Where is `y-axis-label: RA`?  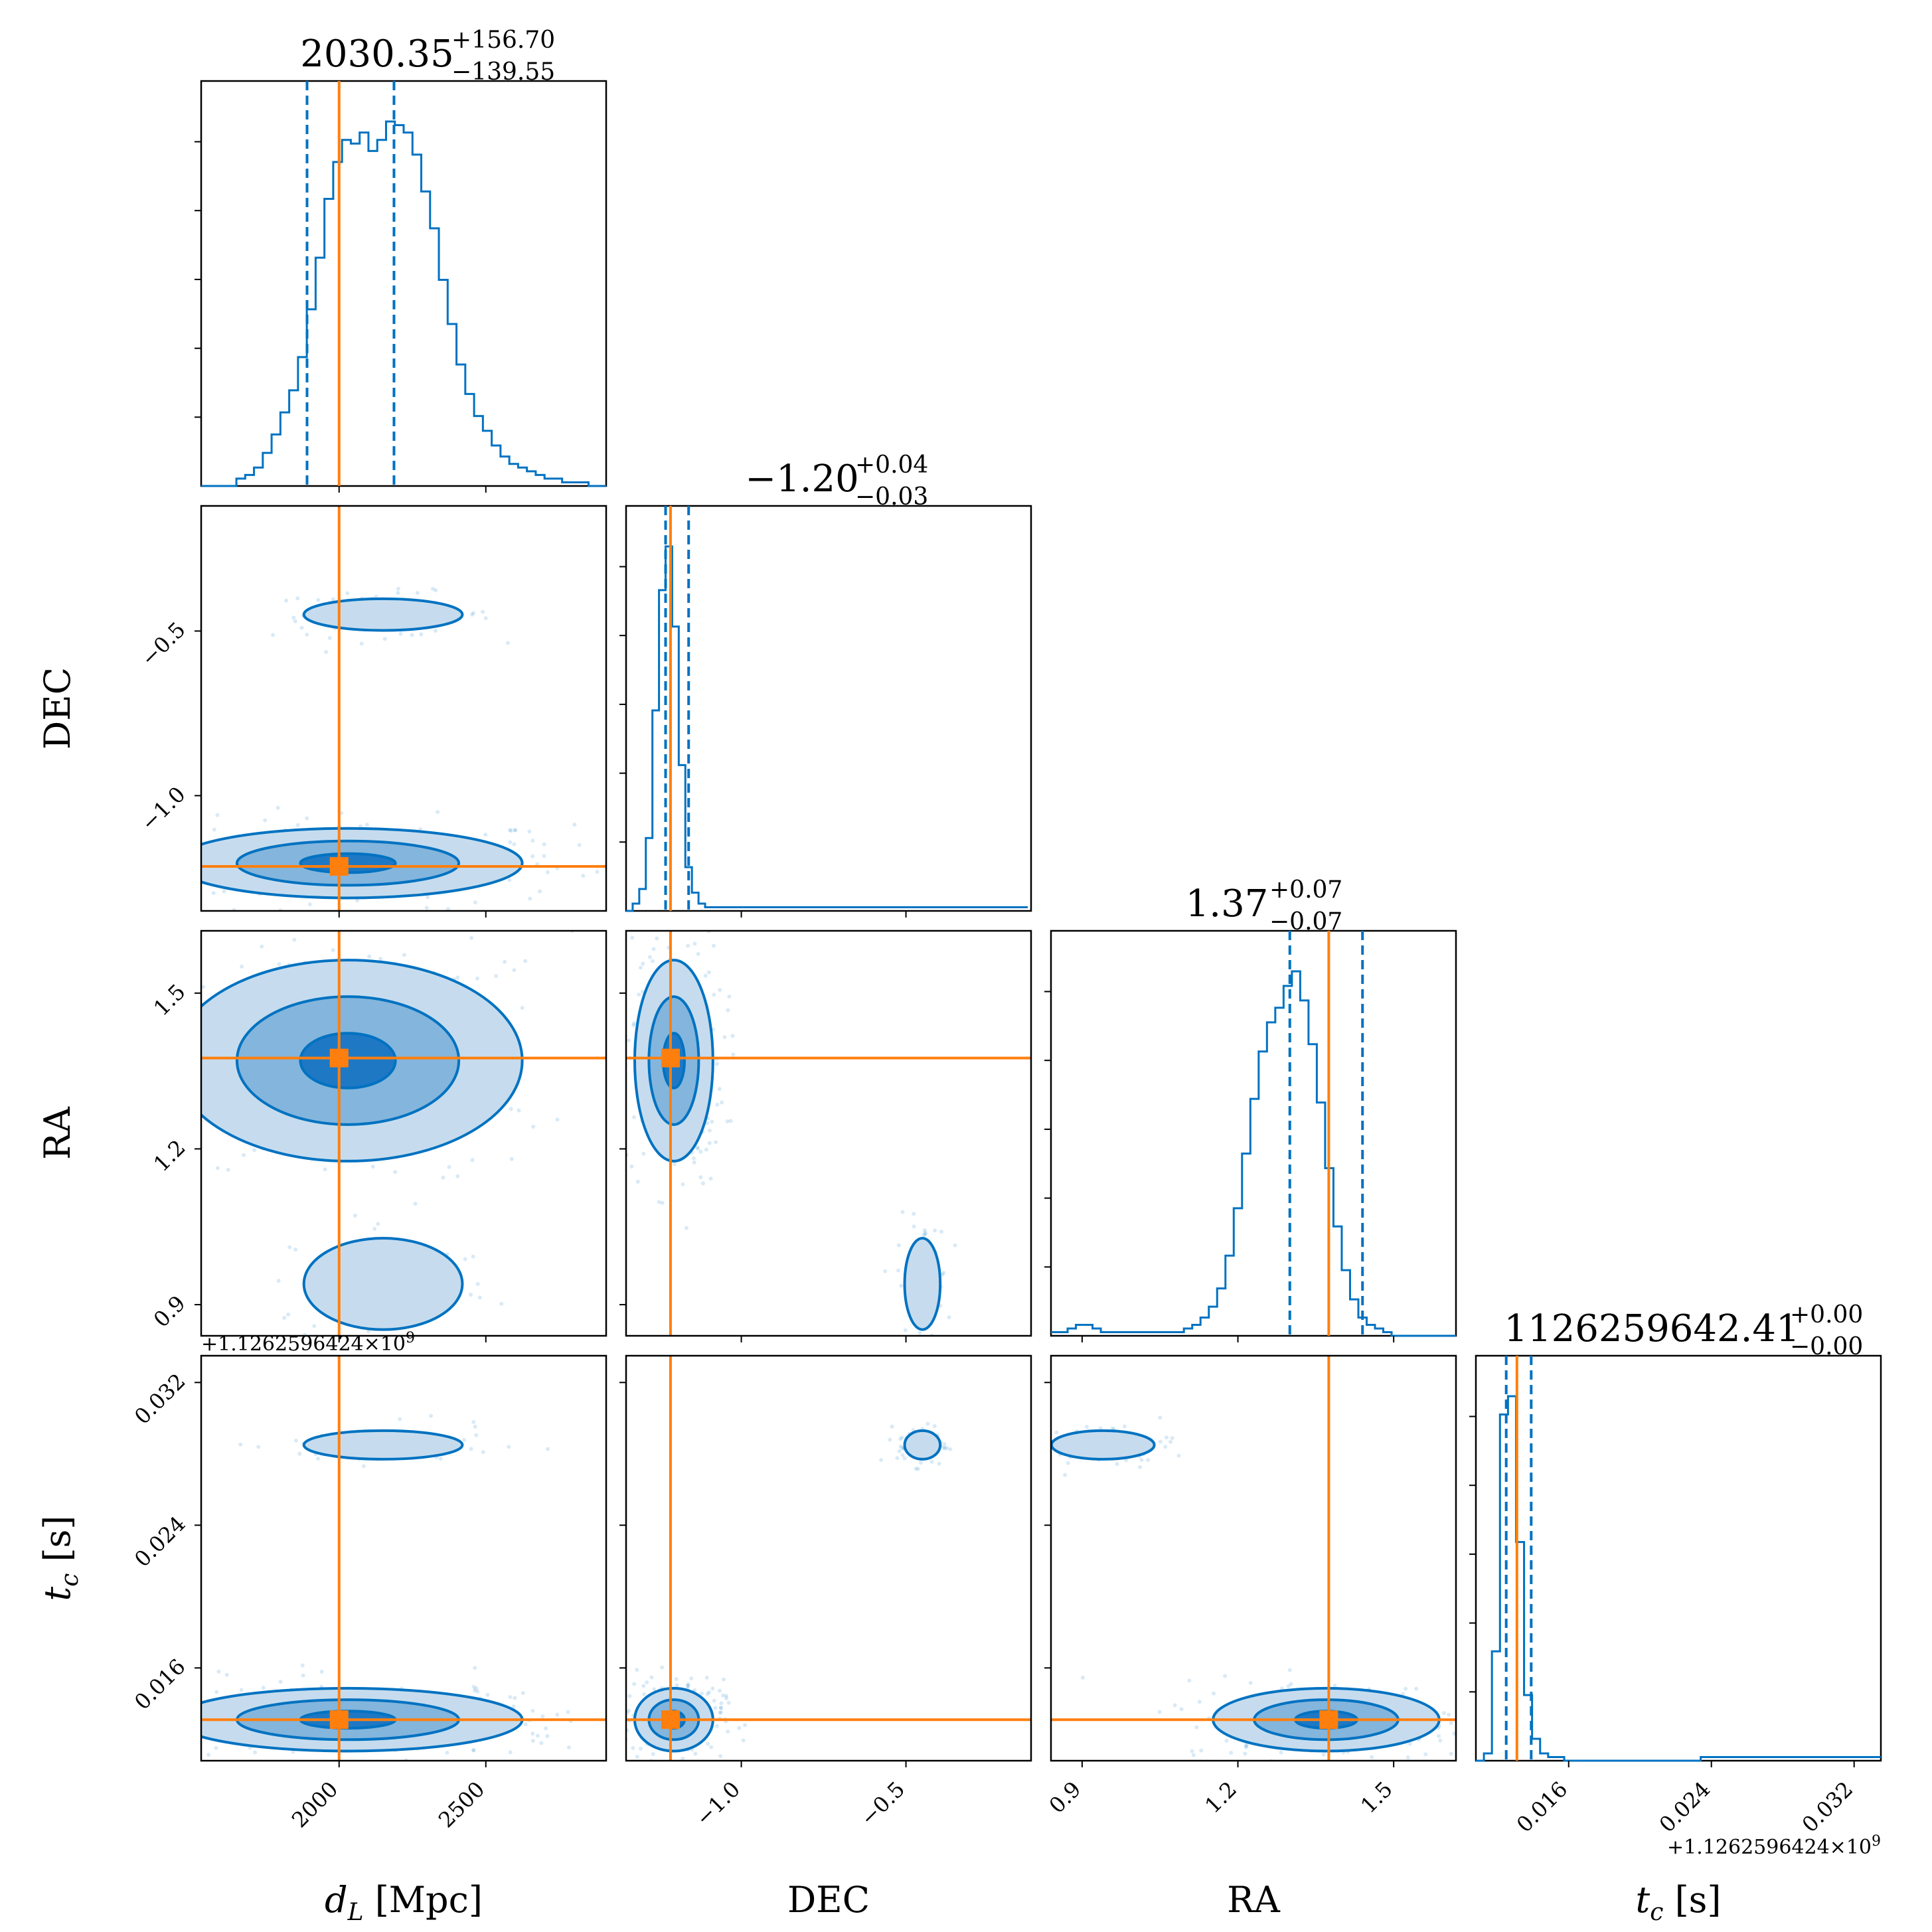
y-axis-label: RA is located at coordinates (57, 1133).